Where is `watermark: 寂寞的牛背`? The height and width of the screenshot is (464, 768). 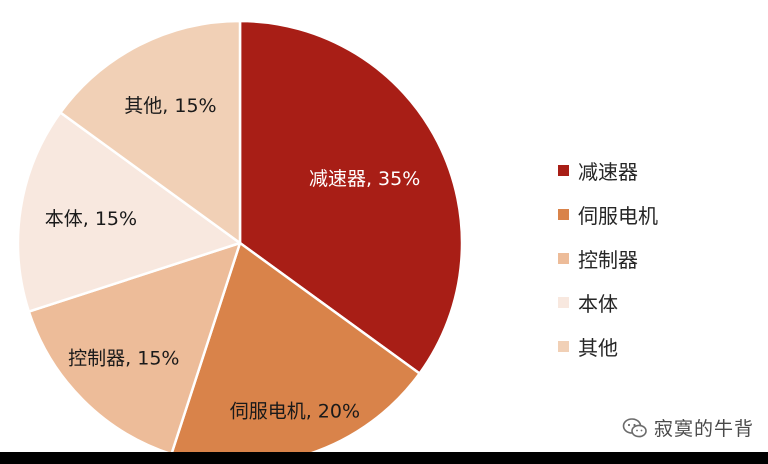 watermark: 寂寞的牛背 is located at coordinates (688, 427).